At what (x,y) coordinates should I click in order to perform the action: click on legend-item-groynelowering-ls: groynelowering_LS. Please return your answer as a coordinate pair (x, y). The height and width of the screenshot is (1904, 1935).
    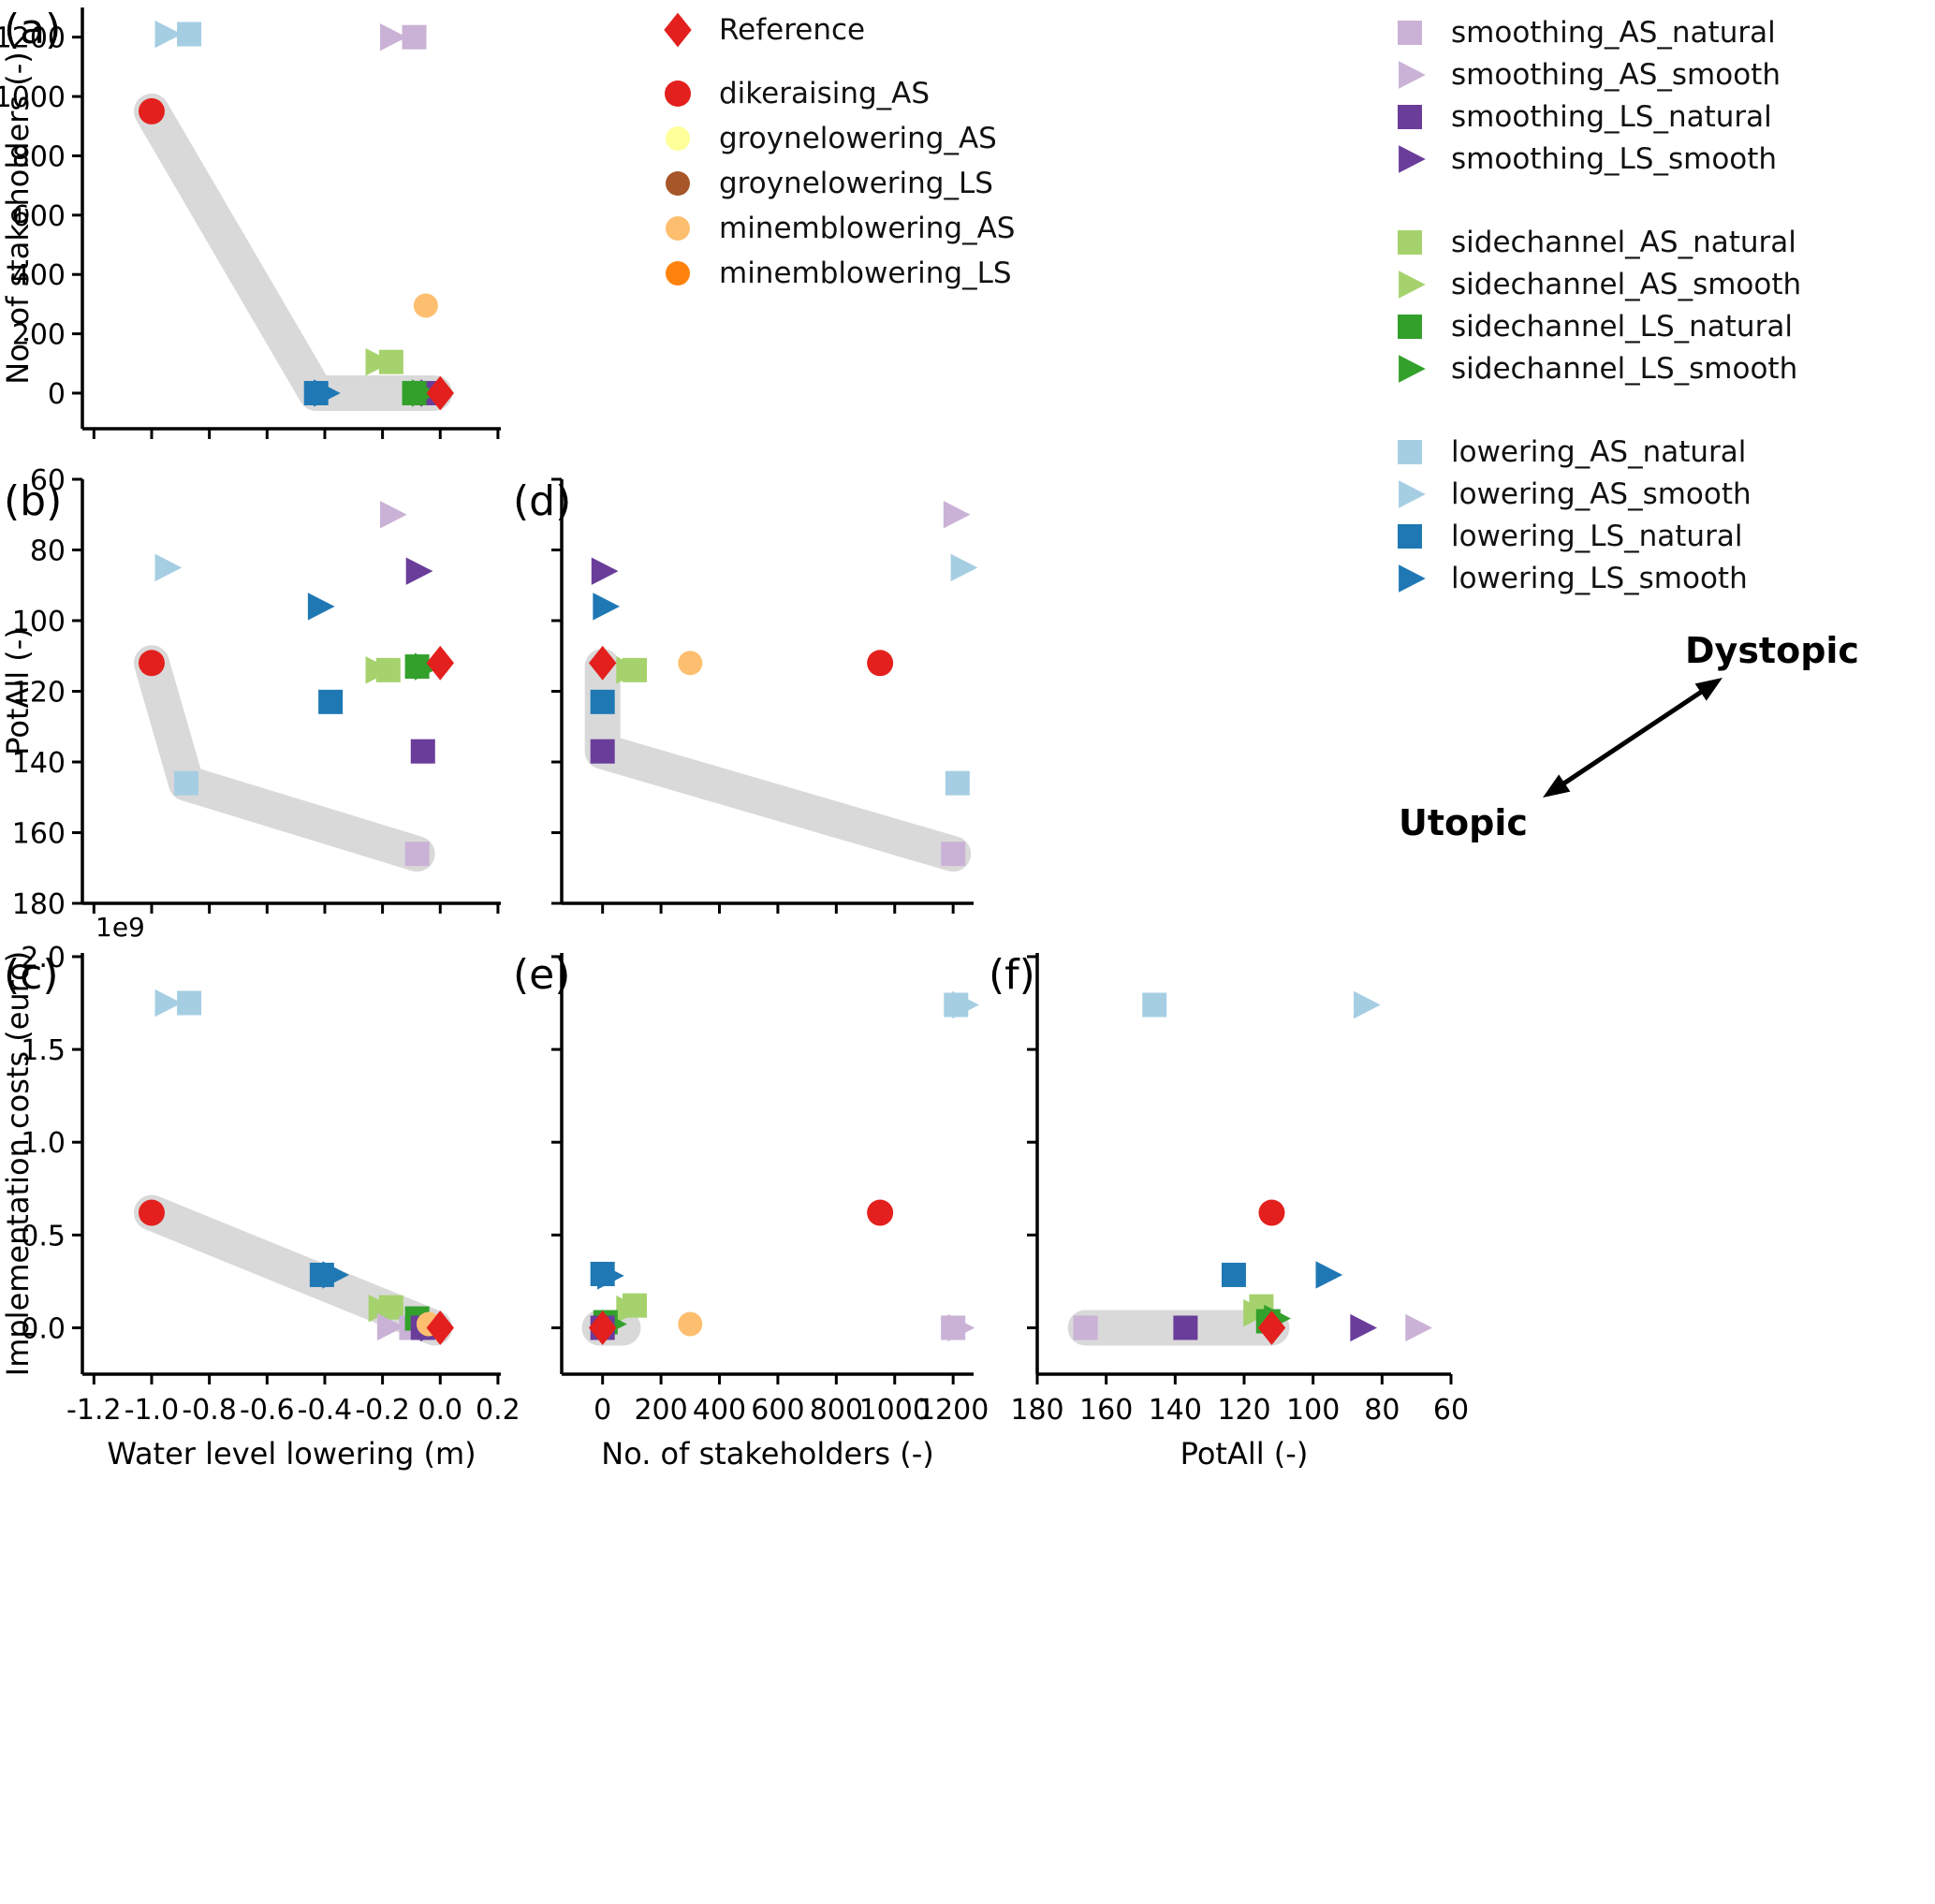
    Looking at the image, I should click on (836, 183).